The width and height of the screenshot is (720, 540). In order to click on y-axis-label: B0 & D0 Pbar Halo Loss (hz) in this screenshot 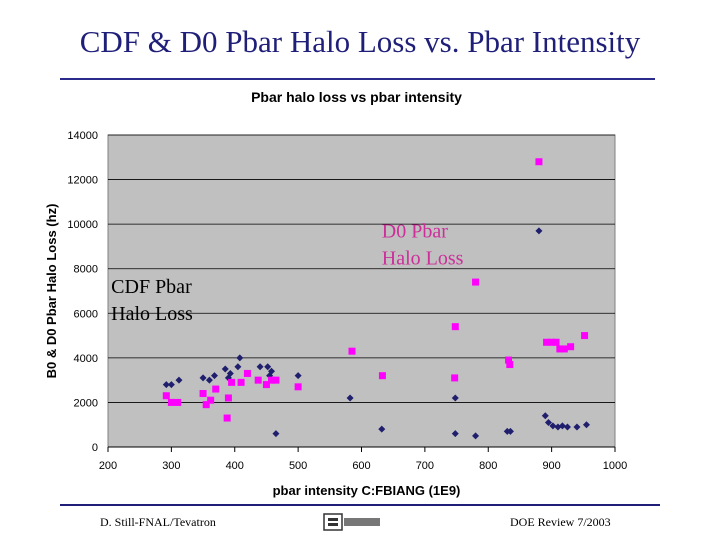, I will do `click(51, 291)`.